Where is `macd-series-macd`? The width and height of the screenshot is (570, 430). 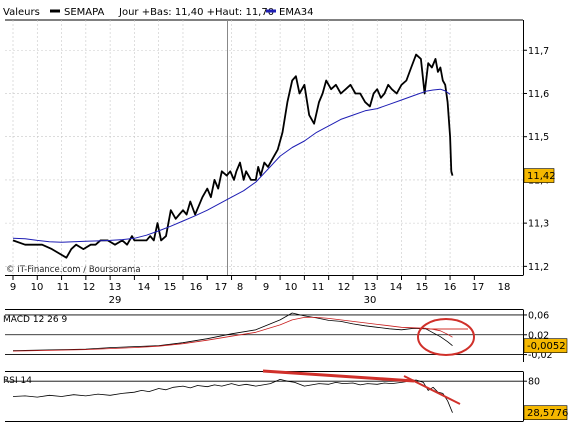
macd-series-macd is located at coordinates (232, 331).